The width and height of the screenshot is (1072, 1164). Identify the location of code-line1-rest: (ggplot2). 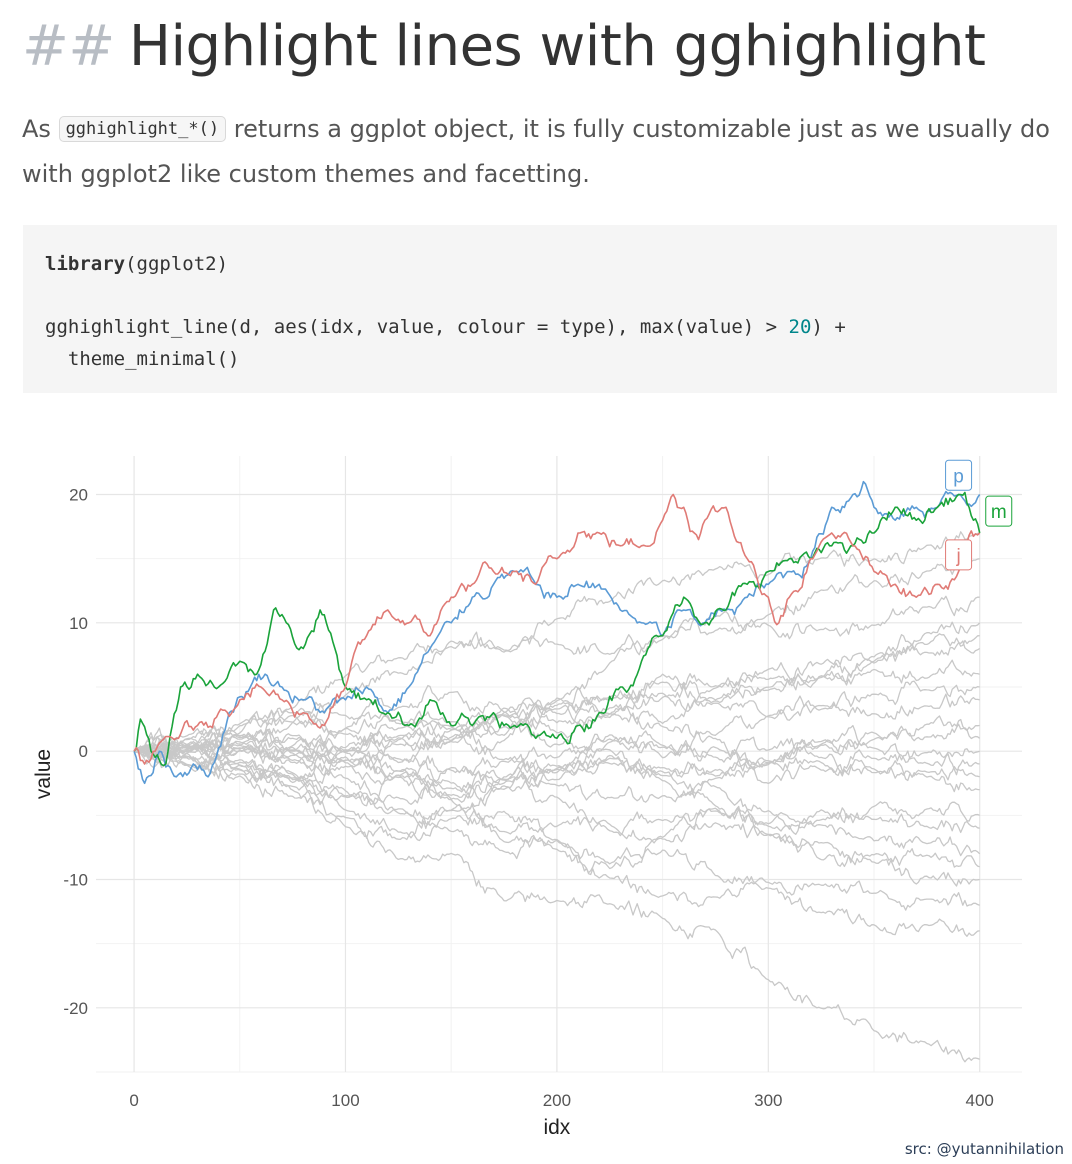
(177, 264).